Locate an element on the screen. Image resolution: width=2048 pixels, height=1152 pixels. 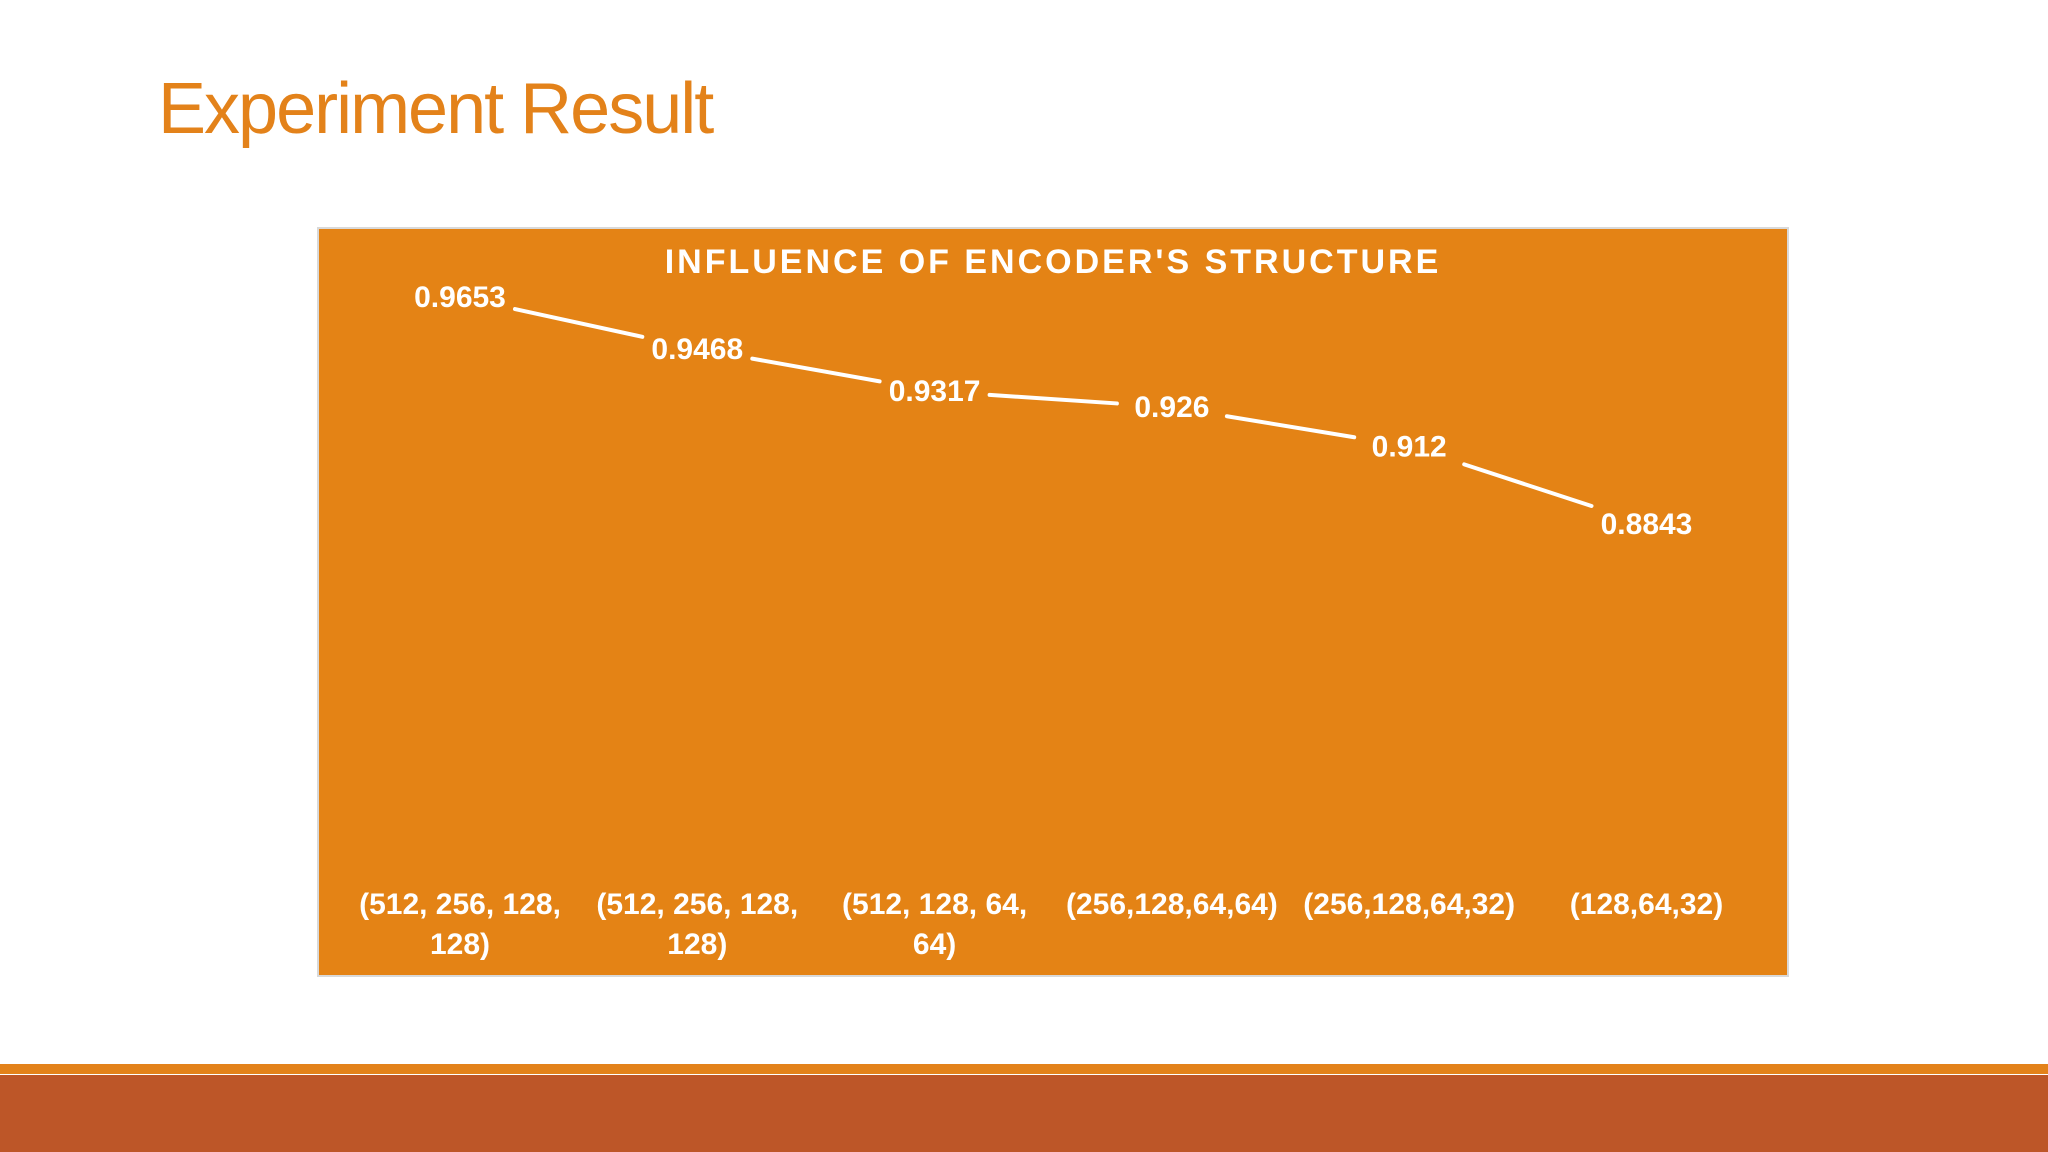
data-label: 0.912 is located at coordinates (1409, 446).